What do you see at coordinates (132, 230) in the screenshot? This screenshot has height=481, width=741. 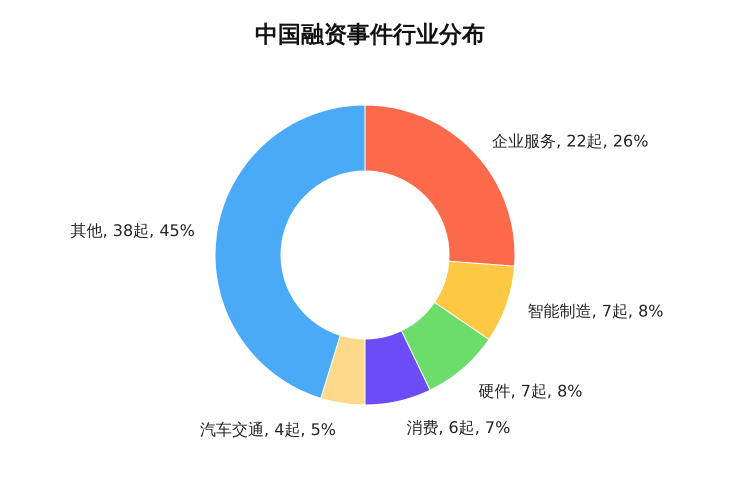 I see `slice-label: 其他, 38起, 45%` at bounding box center [132, 230].